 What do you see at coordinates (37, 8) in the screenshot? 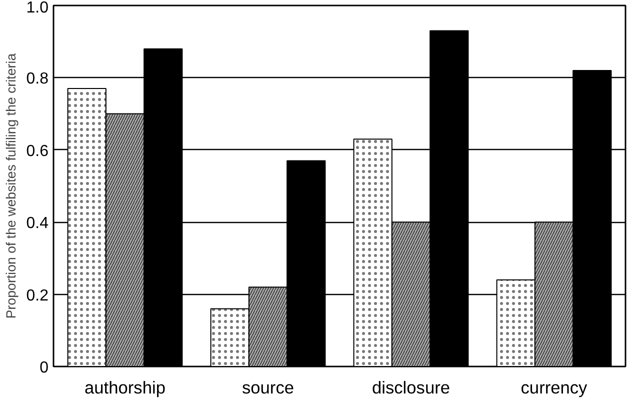
I see `y-tick-label: 1.0` at bounding box center [37, 8].